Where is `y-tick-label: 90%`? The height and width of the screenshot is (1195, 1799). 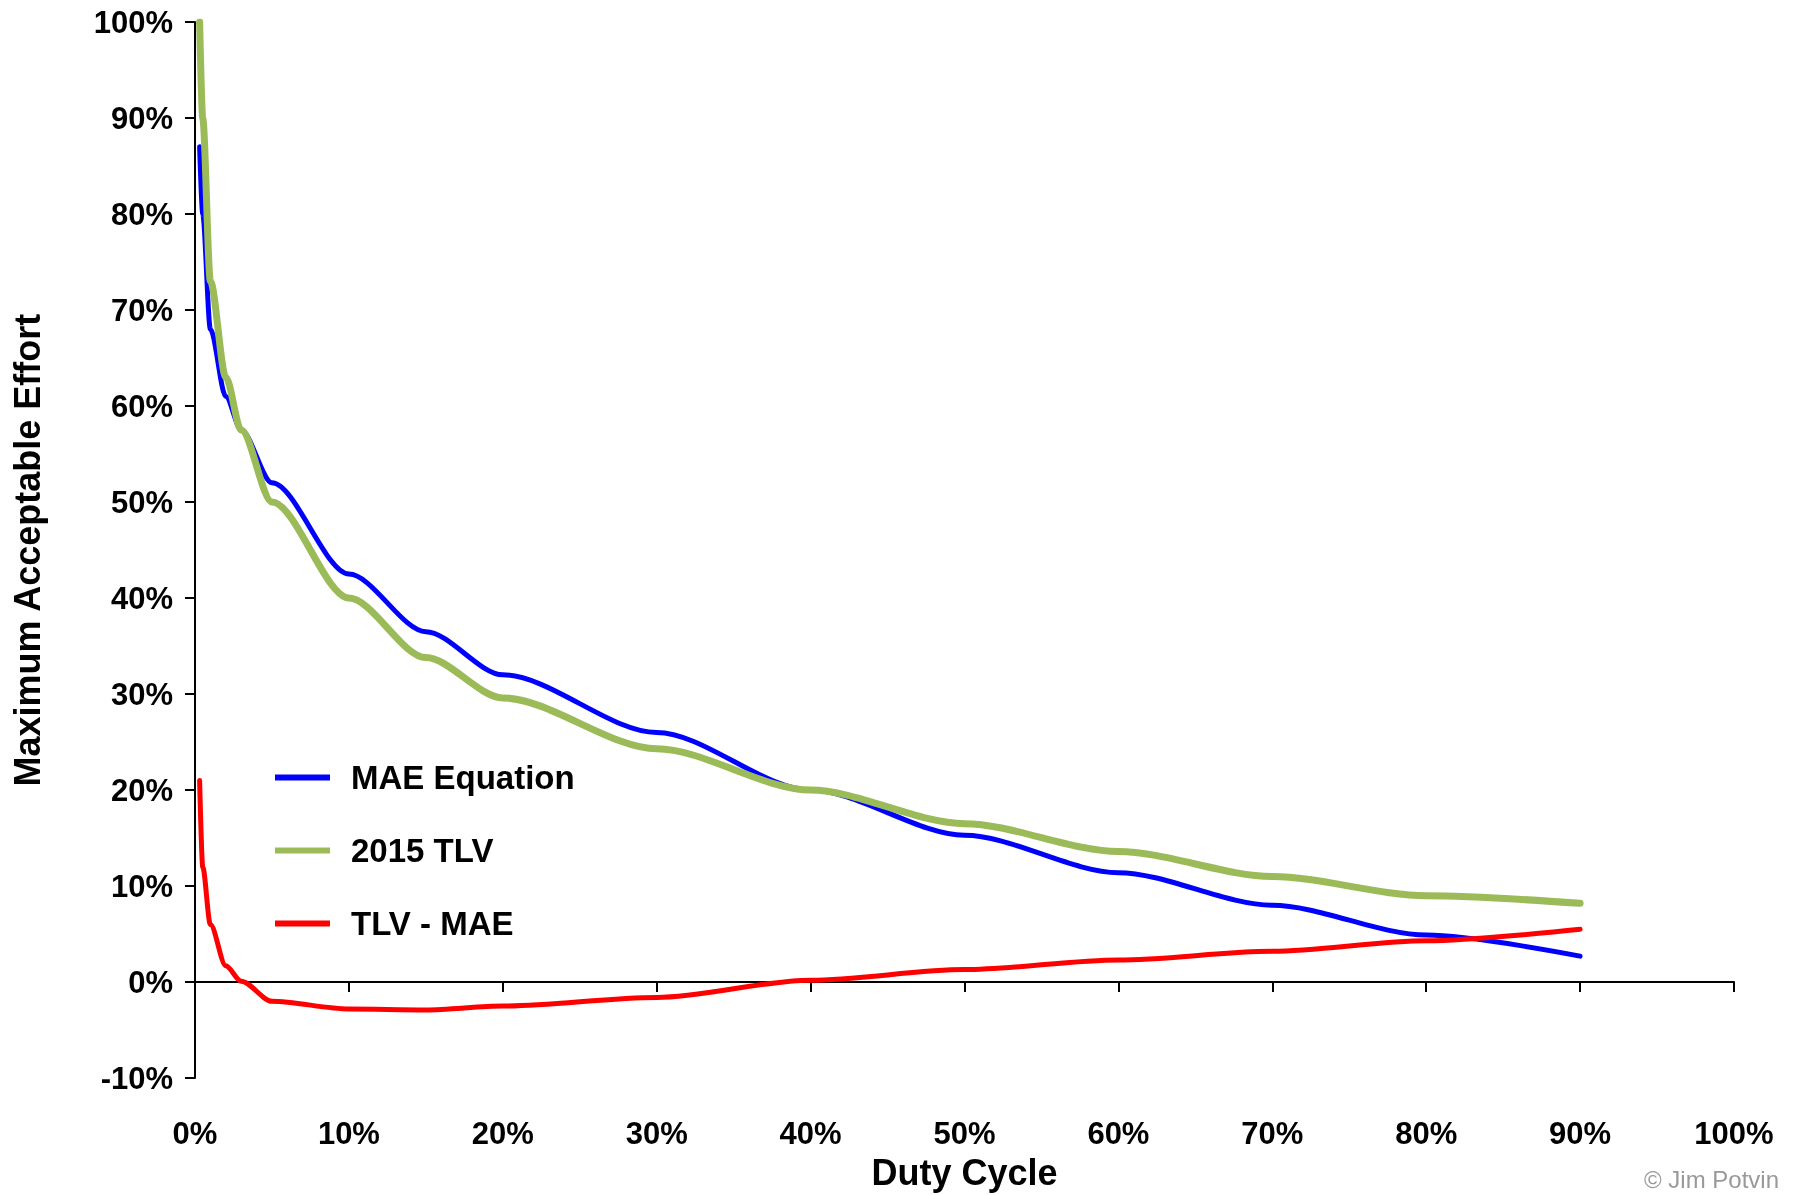 y-tick-label: 90% is located at coordinates (141, 118).